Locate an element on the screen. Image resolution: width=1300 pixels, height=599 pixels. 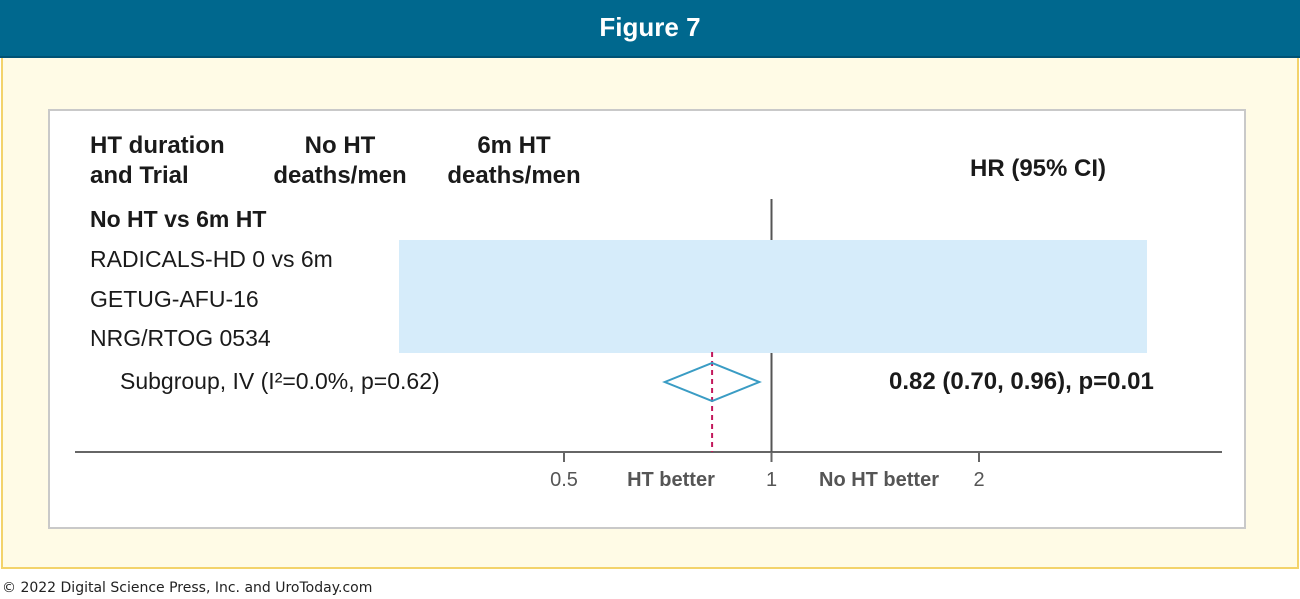
x-tick-label: 0.5 is located at coordinates (564, 480).